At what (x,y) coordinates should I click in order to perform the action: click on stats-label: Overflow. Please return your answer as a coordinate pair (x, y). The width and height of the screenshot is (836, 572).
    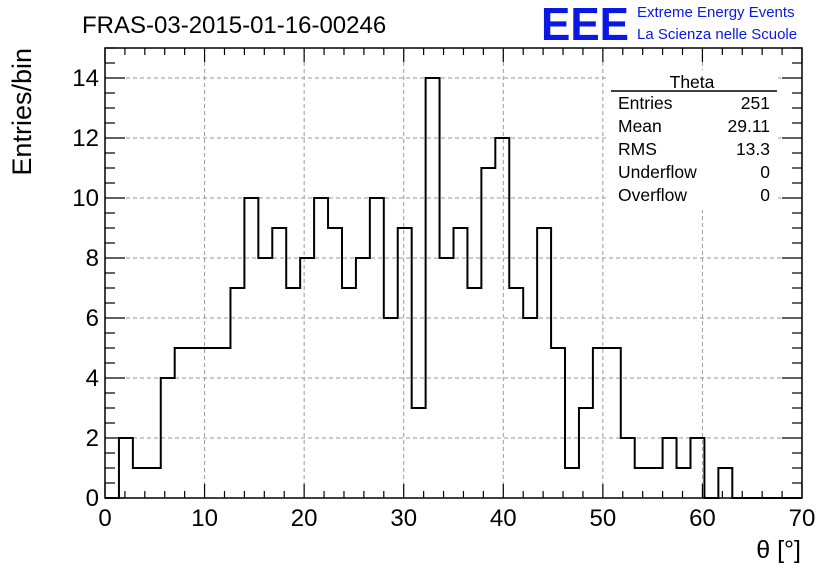
    Looking at the image, I should click on (652, 195).